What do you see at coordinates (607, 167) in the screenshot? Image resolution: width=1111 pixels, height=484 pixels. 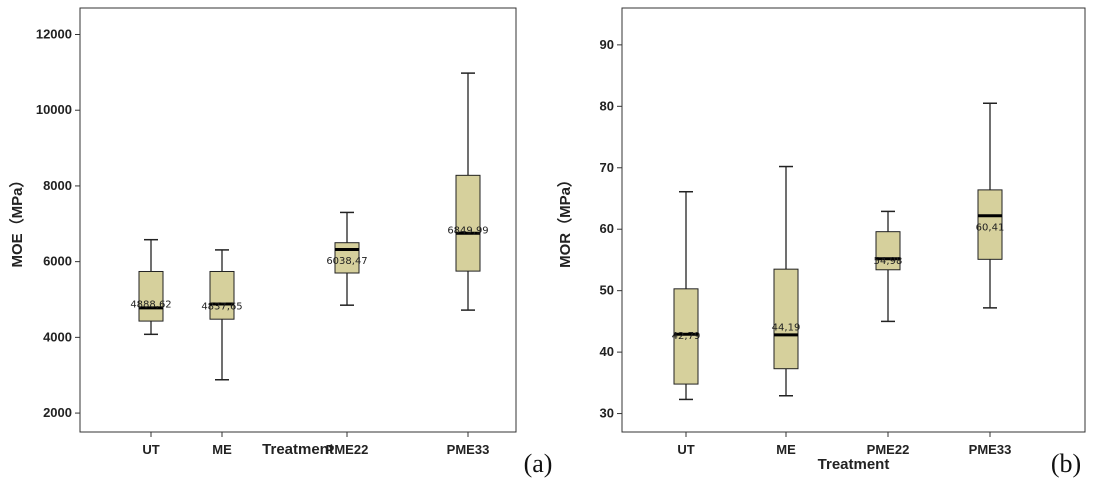 I see `y-tick-label: 70` at bounding box center [607, 167].